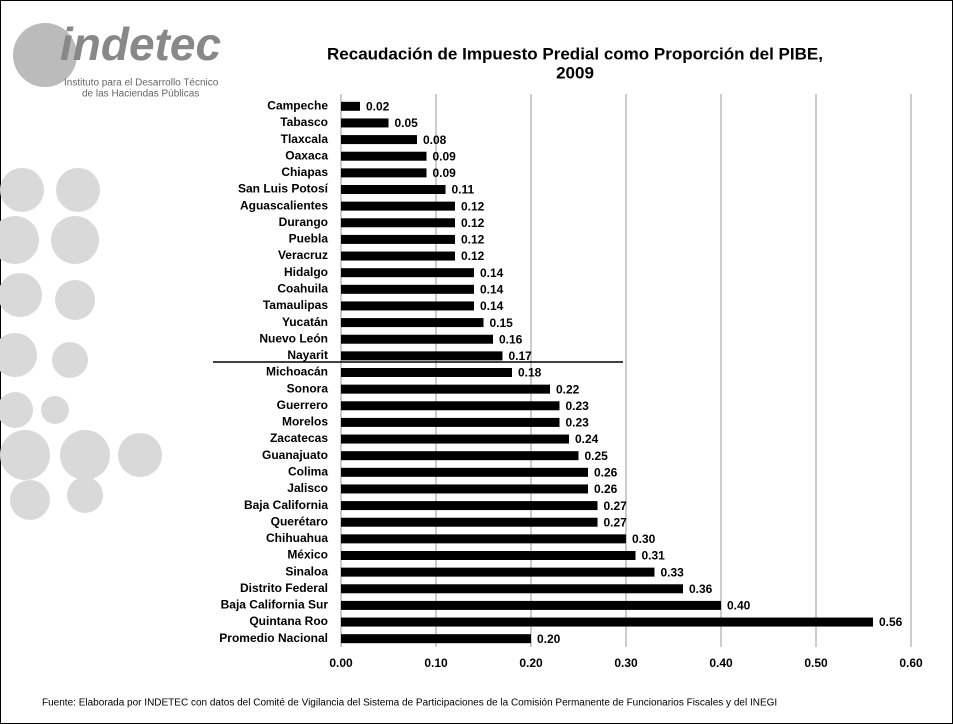 The width and height of the screenshot is (953, 724). Describe the element at coordinates (673, 572) in the screenshot. I see `data-label: 0.33` at that location.